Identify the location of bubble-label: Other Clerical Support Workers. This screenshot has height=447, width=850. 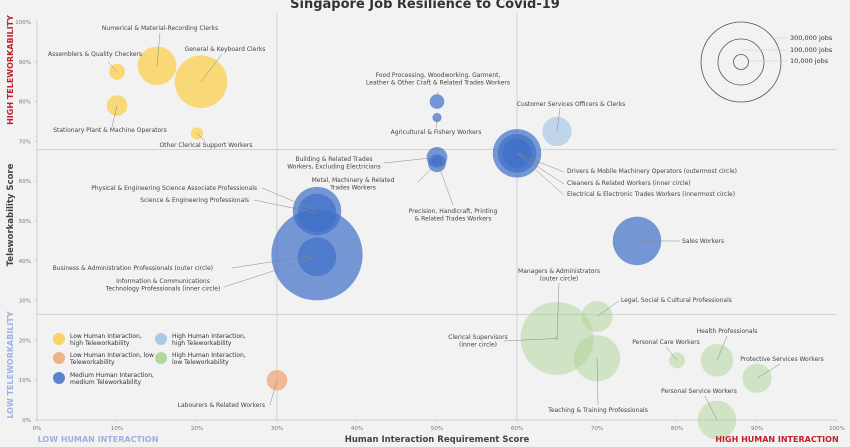
(205, 145).